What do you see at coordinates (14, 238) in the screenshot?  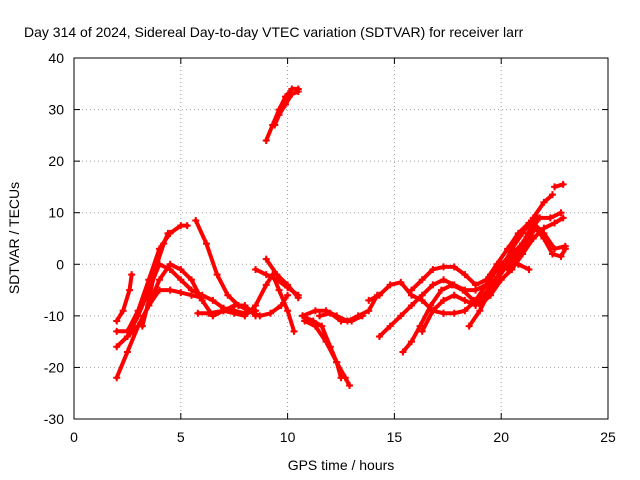 I see `y-axis-label: SDTVAR / TECUs` at bounding box center [14, 238].